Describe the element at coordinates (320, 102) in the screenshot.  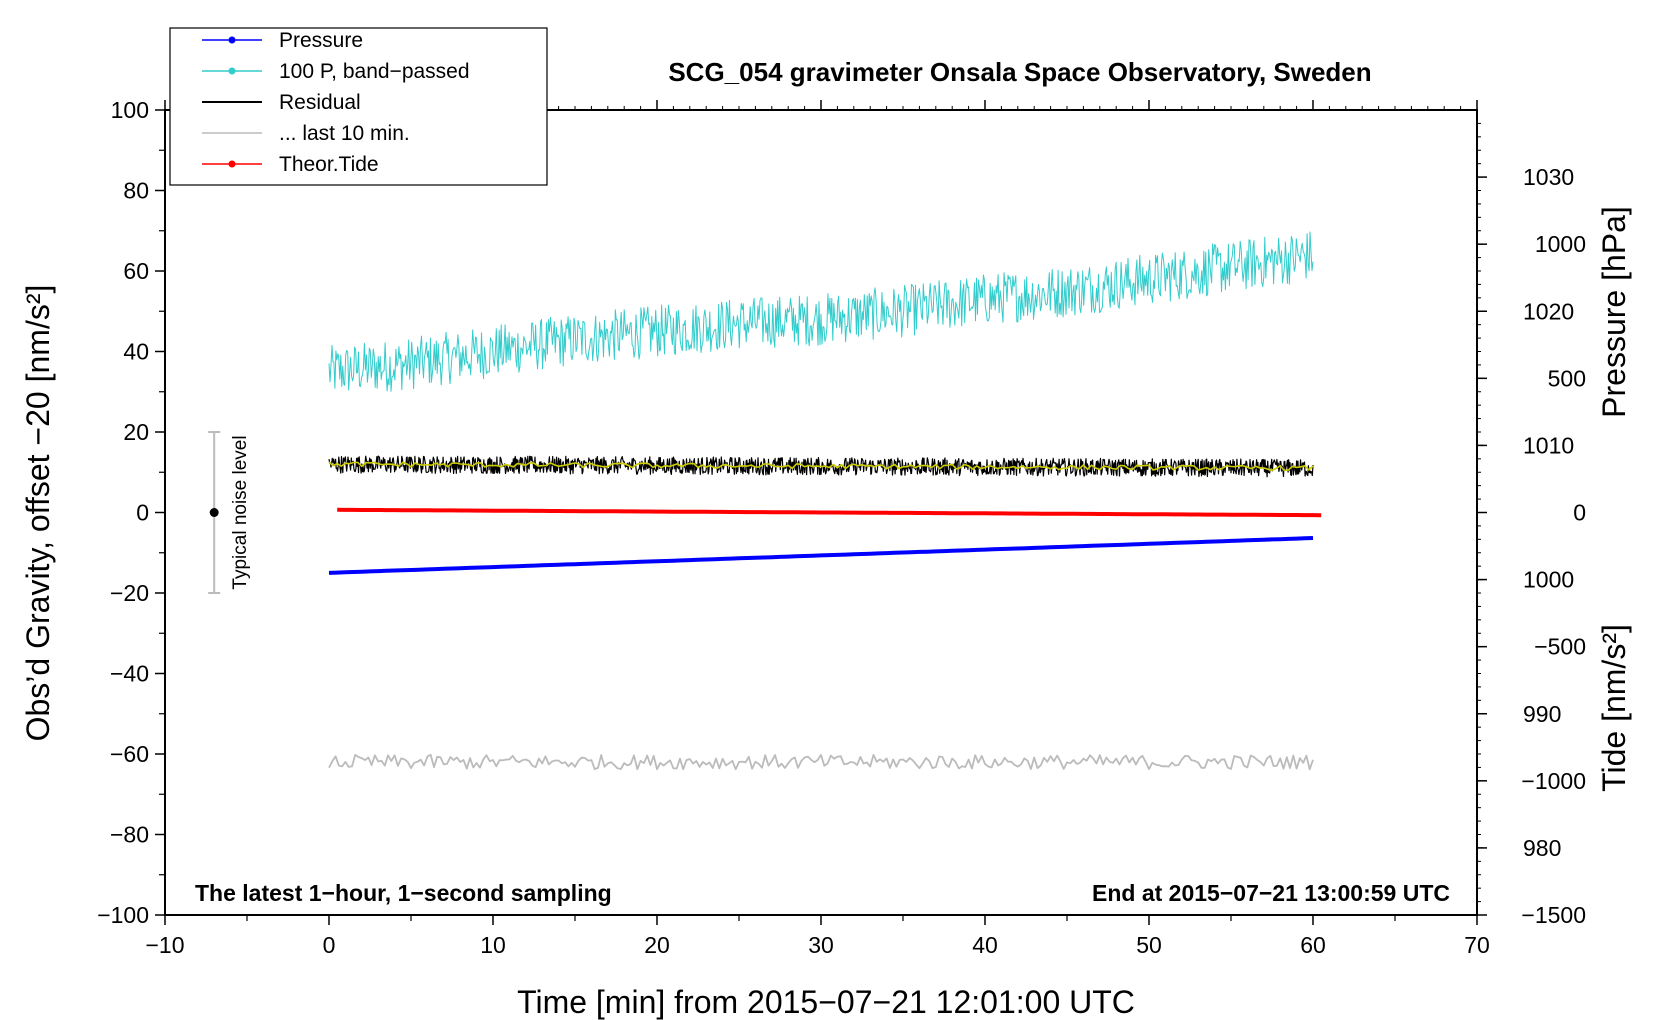
I see `legend-label: Residual` at that location.